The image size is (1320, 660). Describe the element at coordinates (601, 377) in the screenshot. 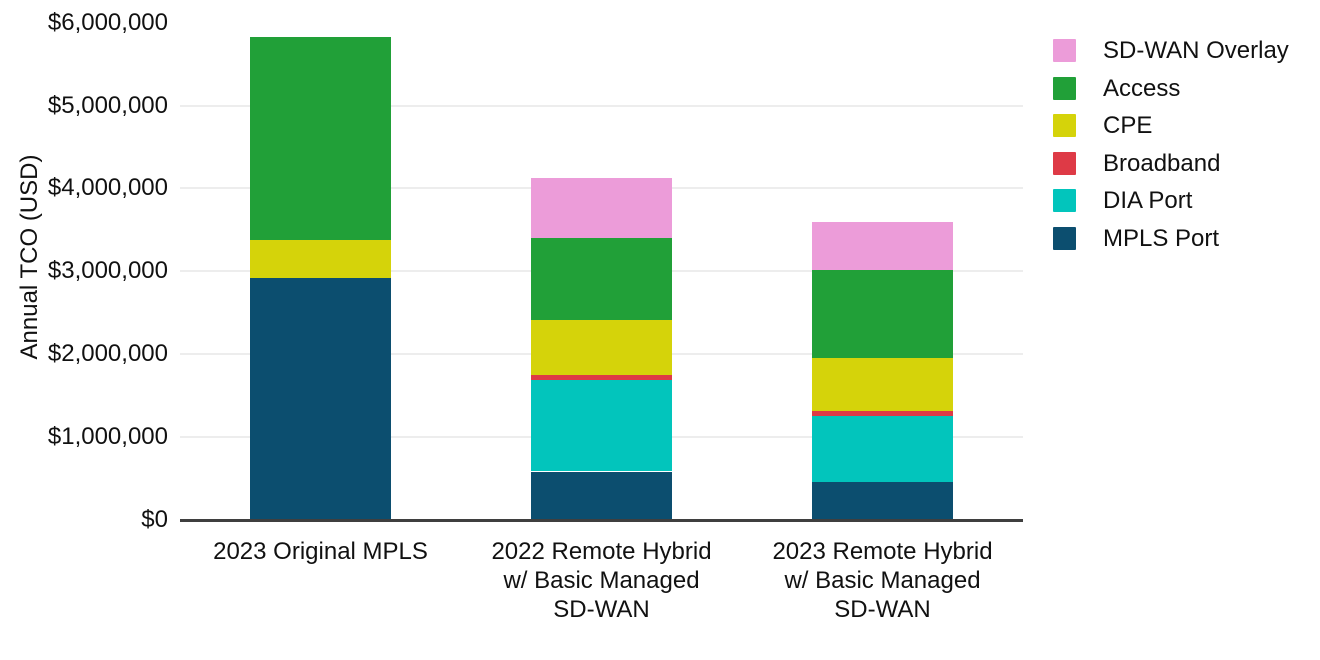

I see `bar-segment-2022-remote-hybrid-w-basic-managed-sd-wan-broadband` at that location.